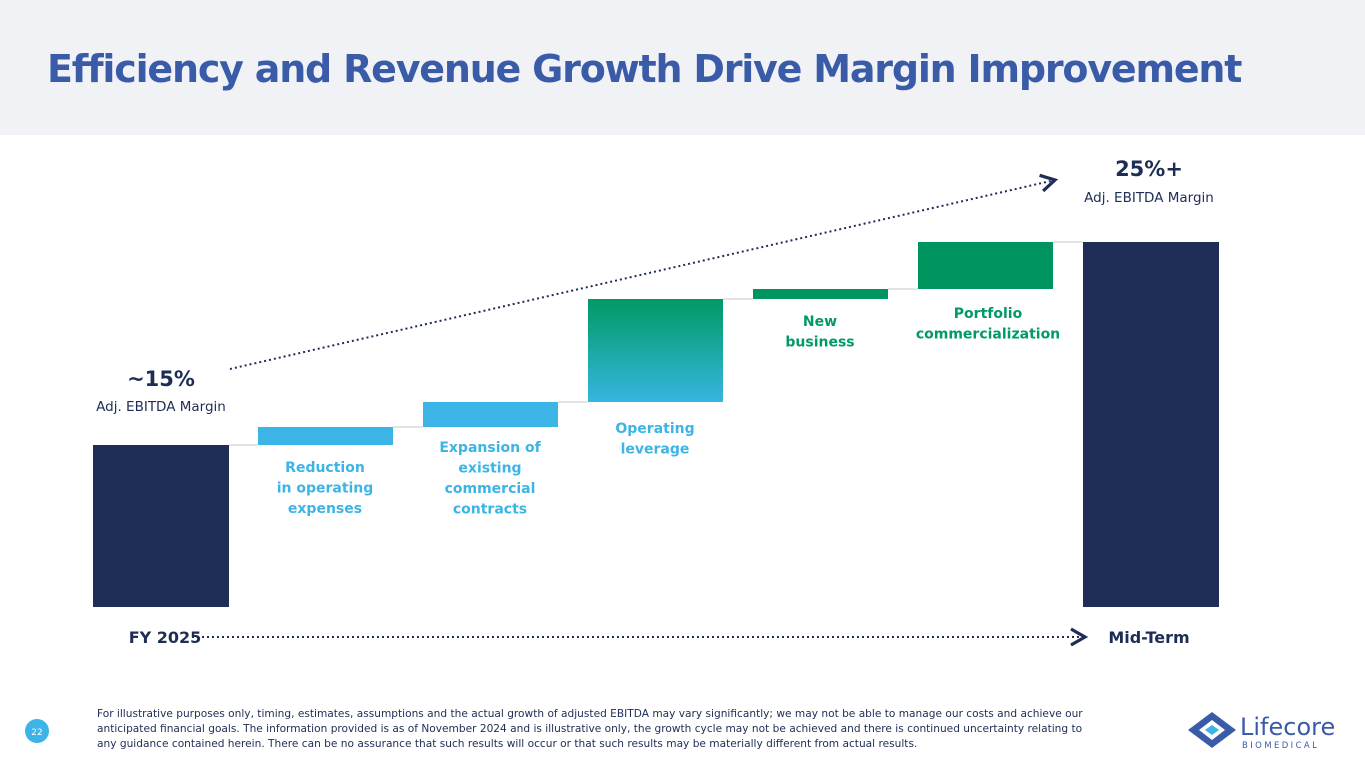 The width and height of the screenshot is (1365, 768). What do you see at coordinates (325, 468) in the screenshot?
I see `step-label-line: Reduction` at bounding box center [325, 468].